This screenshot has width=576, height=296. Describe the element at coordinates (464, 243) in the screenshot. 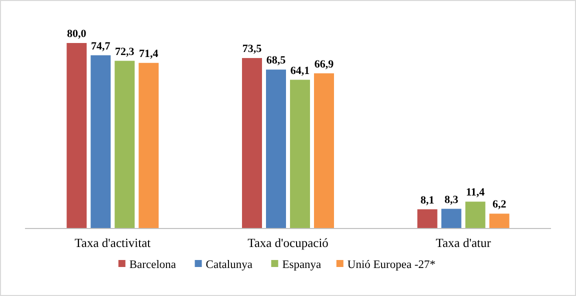

I see `x-tick-label: Taxa d'atur` at that location.